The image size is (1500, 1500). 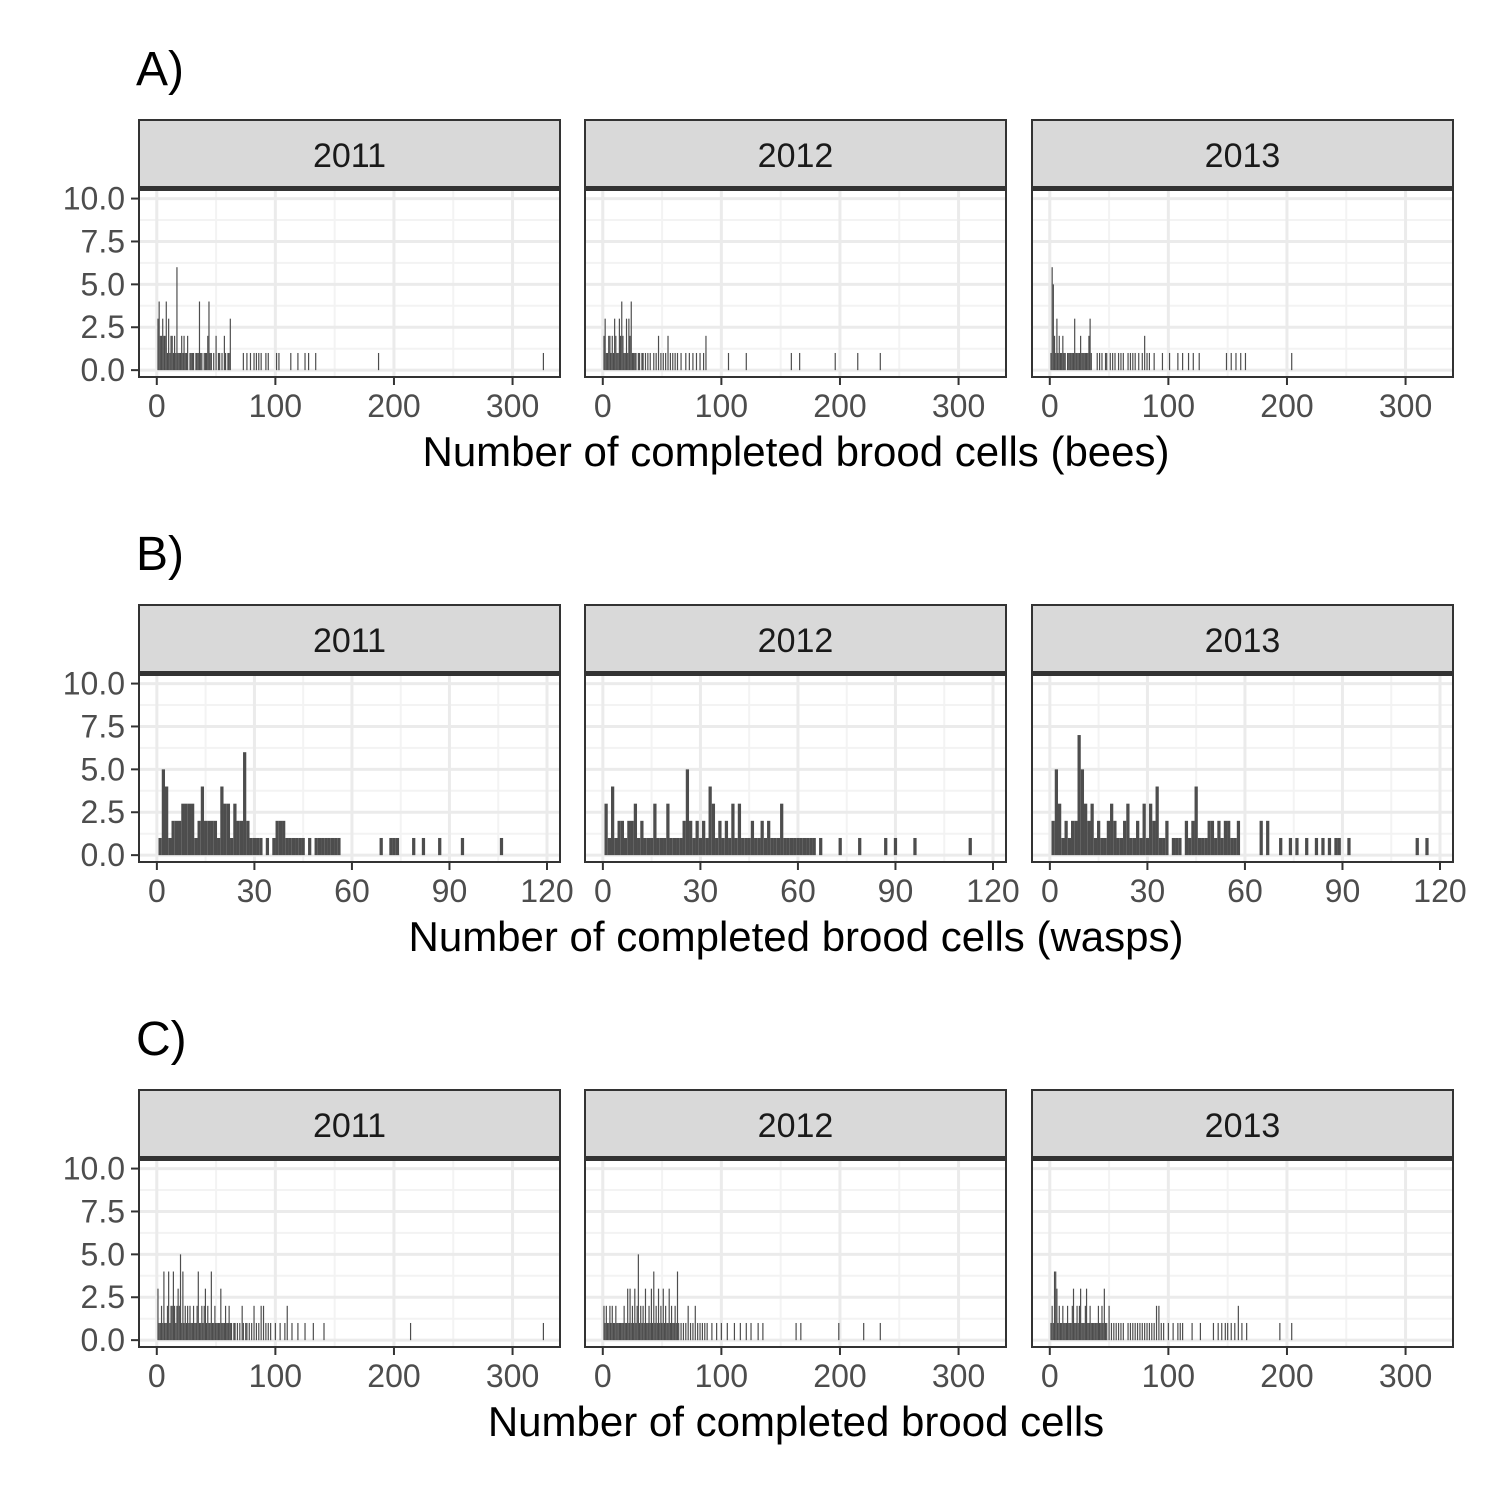 I want to click on x-axis-title: Number of completed brood cells, so click(x=796, y=1421).